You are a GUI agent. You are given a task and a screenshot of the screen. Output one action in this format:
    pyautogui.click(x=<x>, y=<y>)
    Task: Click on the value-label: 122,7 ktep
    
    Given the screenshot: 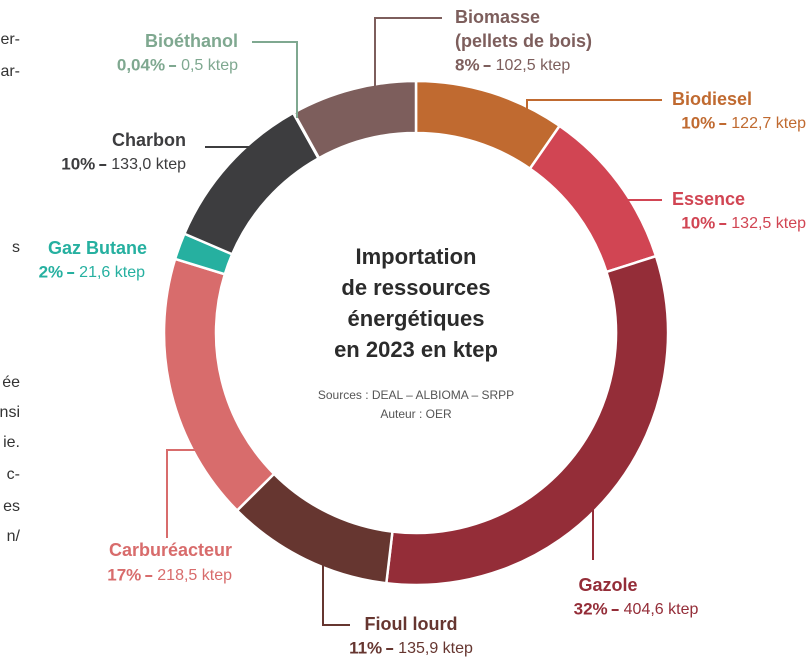 What is the action you would take?
    pyautogui.click(x=768, y=123)
    